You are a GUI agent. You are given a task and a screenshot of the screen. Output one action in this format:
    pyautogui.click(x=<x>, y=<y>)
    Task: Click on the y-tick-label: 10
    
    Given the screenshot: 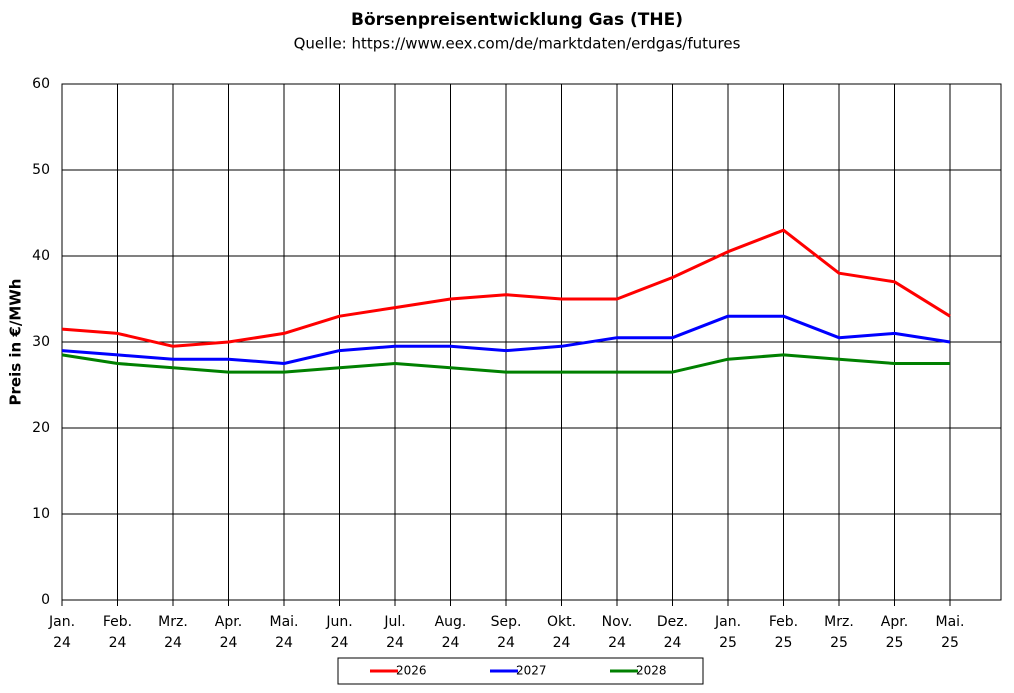 What is the action you would take?
    pyautogui.click(x=41, y=514)
    